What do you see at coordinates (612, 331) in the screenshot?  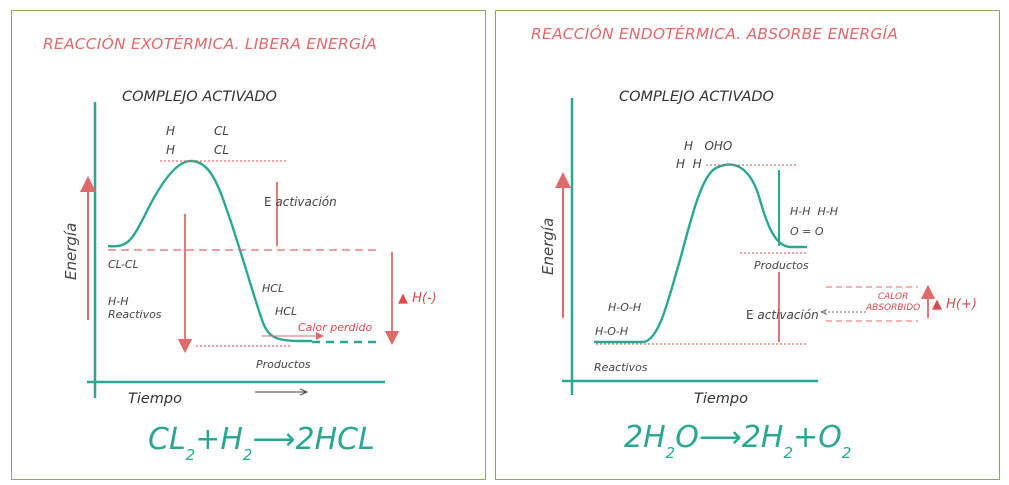 I see `endo-hoh-2: H-O-H` at bounding box center [612, 331].